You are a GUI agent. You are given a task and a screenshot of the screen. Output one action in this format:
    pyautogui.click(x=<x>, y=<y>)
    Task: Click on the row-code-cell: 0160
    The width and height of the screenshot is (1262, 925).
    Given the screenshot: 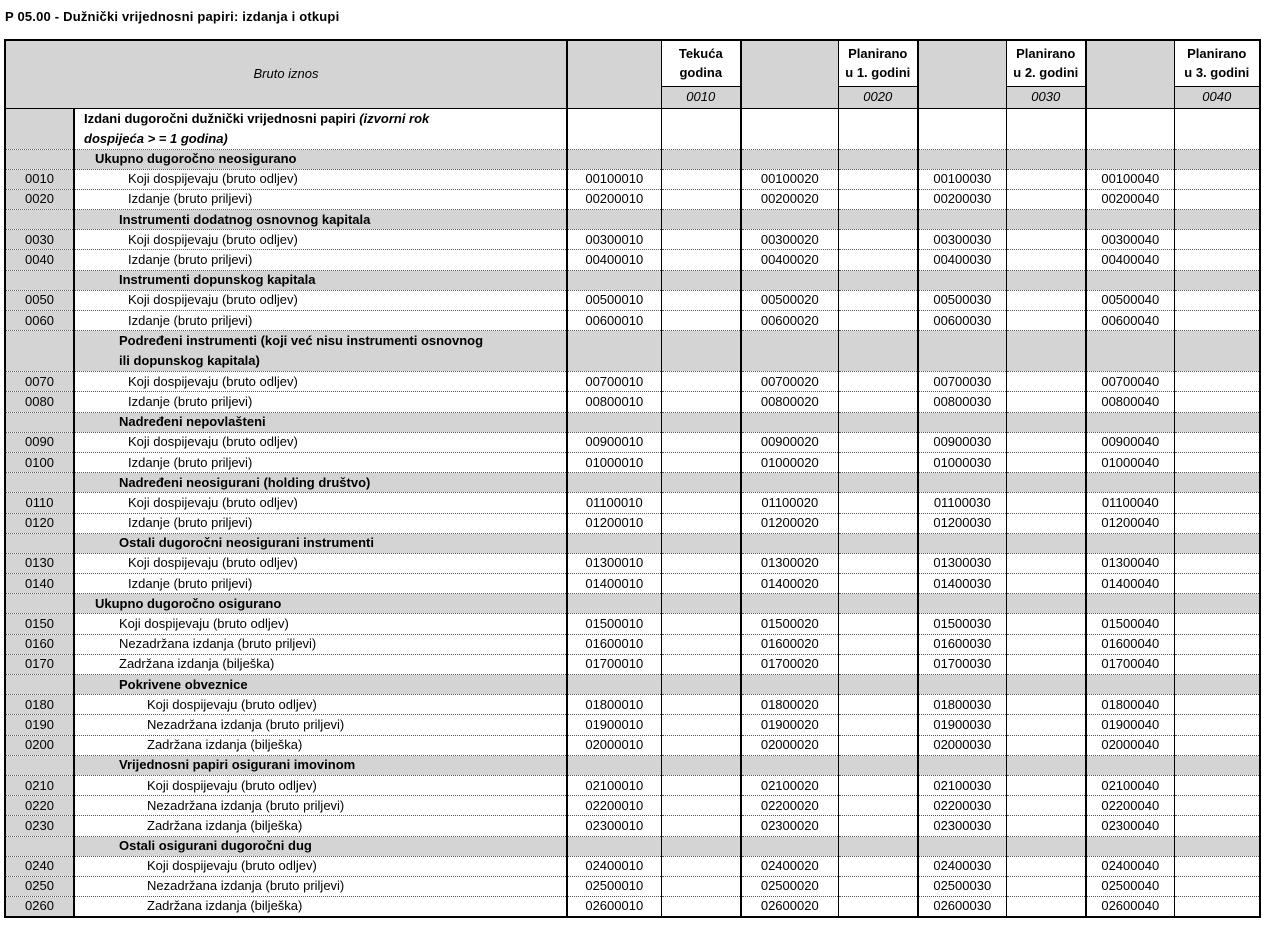 What is the action you would take?
    pyautogui.click(x=39, y=644)
    